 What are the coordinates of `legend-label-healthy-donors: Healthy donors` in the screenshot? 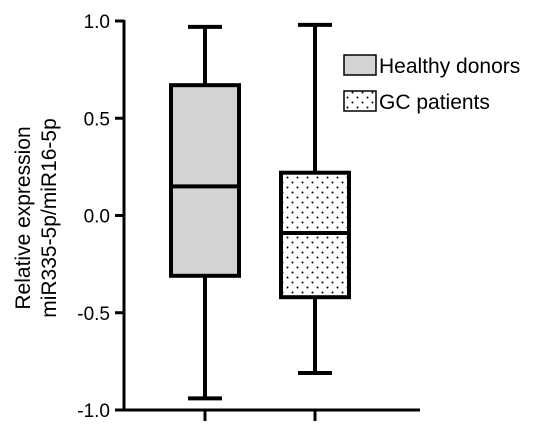 It's located at (449, 66).